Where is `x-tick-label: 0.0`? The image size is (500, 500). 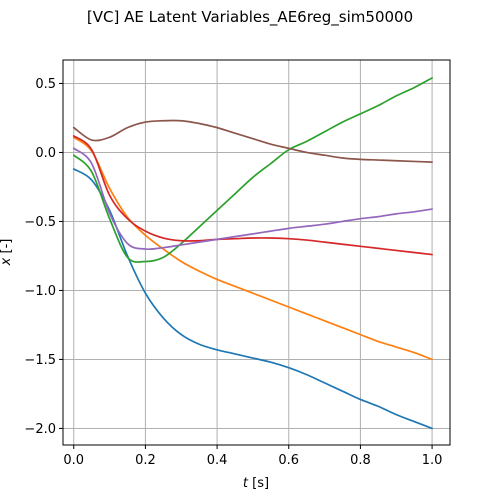 x-tick-label: 0.0 is located at coordinates (73, 460).